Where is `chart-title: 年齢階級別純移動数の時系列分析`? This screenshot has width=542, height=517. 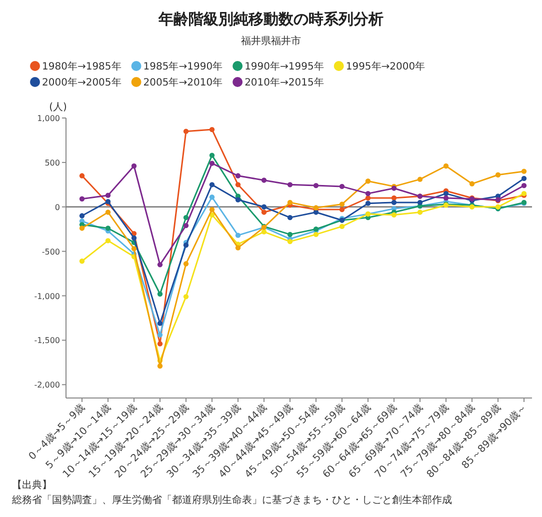
chart-title: 年齢階級別純移動数の時系列分析 is located at coordinates (271, 19).